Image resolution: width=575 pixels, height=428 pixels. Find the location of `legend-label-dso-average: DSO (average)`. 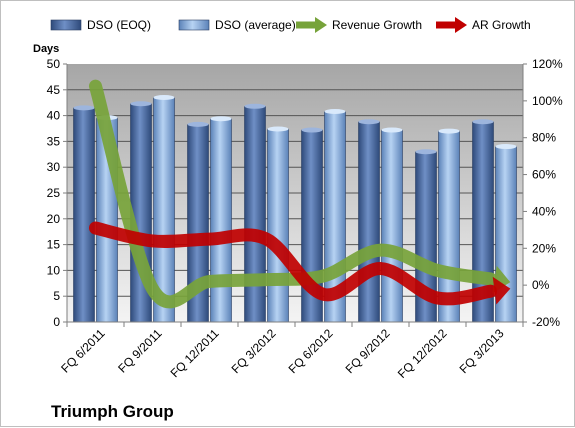

legend-label-dso-average: DSO (average) is located at coordinates (255, 25).